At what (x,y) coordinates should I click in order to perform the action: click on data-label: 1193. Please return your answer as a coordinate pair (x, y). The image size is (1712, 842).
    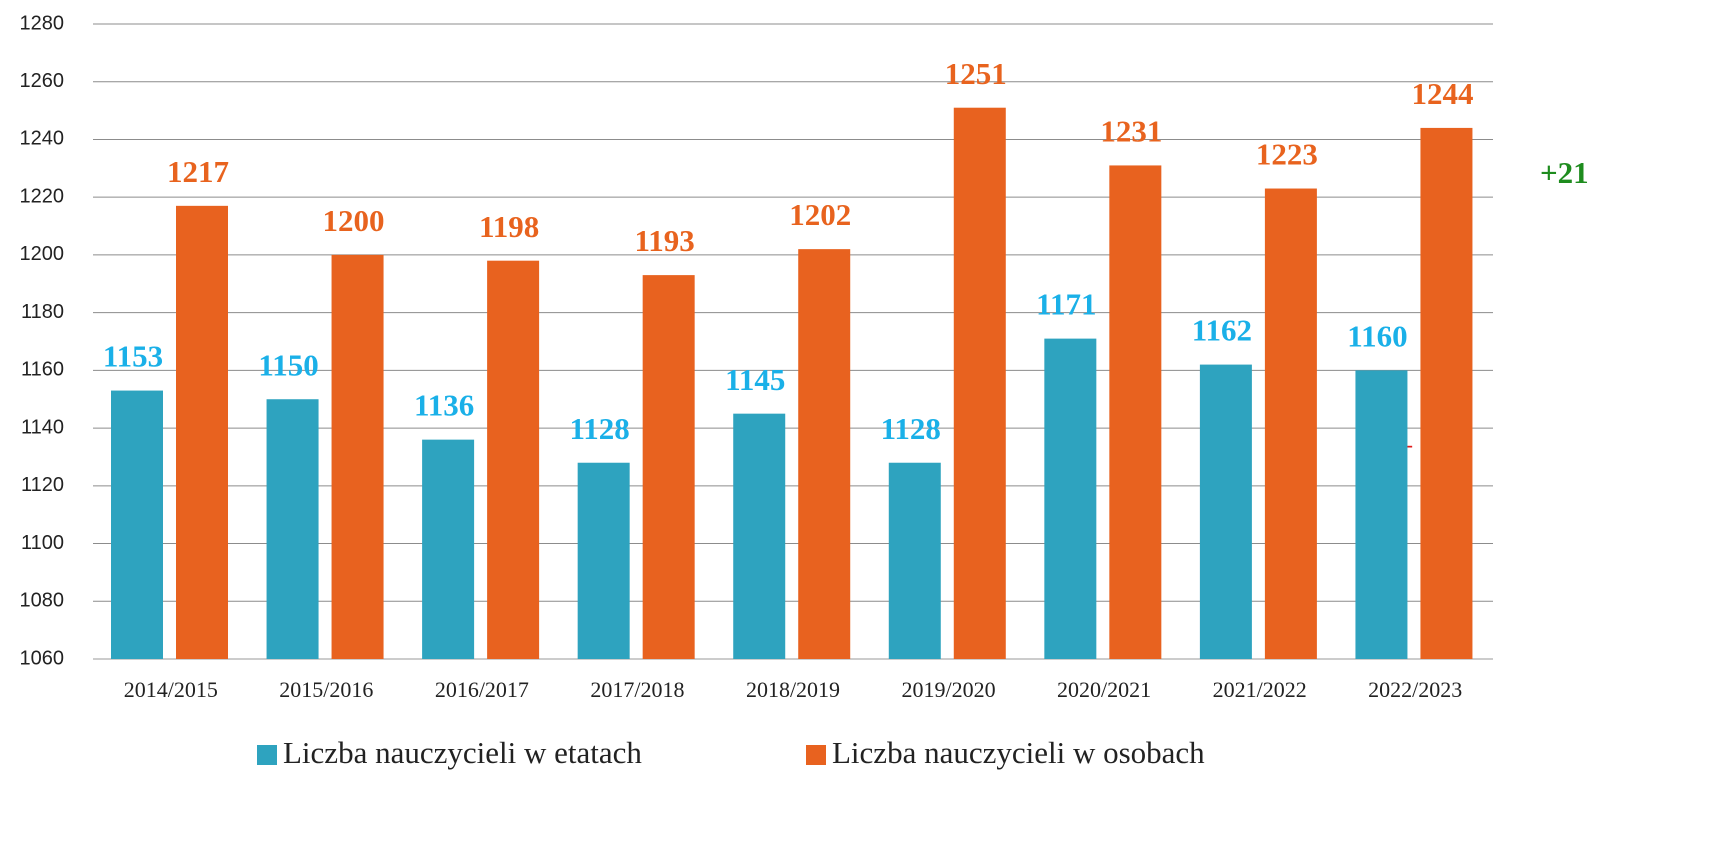
    Looking at the image, I should click on (665, 240).